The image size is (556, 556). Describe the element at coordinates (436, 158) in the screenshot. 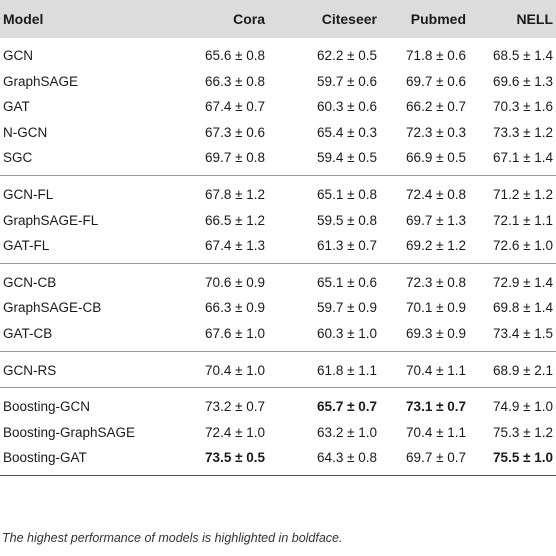

I see `cell-pubmed: 66.9 ± 0.5` at that location.